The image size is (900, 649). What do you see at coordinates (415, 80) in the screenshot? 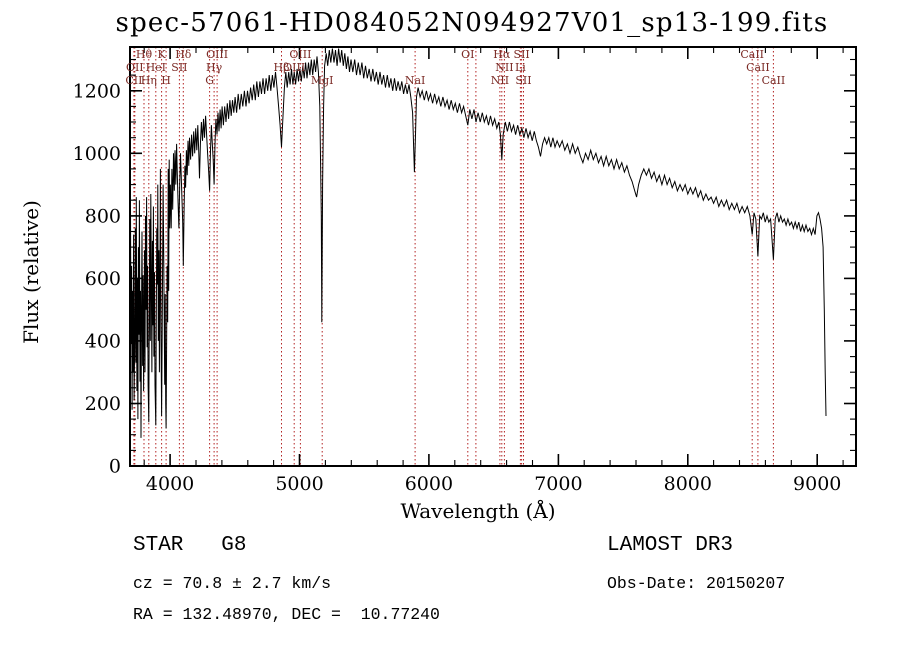
I see `spectral-line-label: NaI` at bounding box center [415, 80].